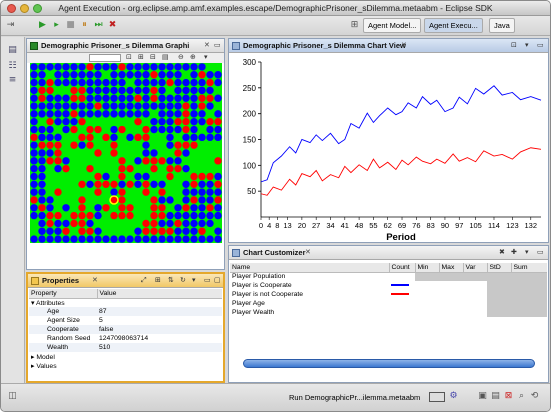 Image resolution: width=551 pixels, height=412 pixels. What do you see at coordinates (482, 396) in the screenshot?
I see `console-icon: ▣` at bounding box center [482, 396].